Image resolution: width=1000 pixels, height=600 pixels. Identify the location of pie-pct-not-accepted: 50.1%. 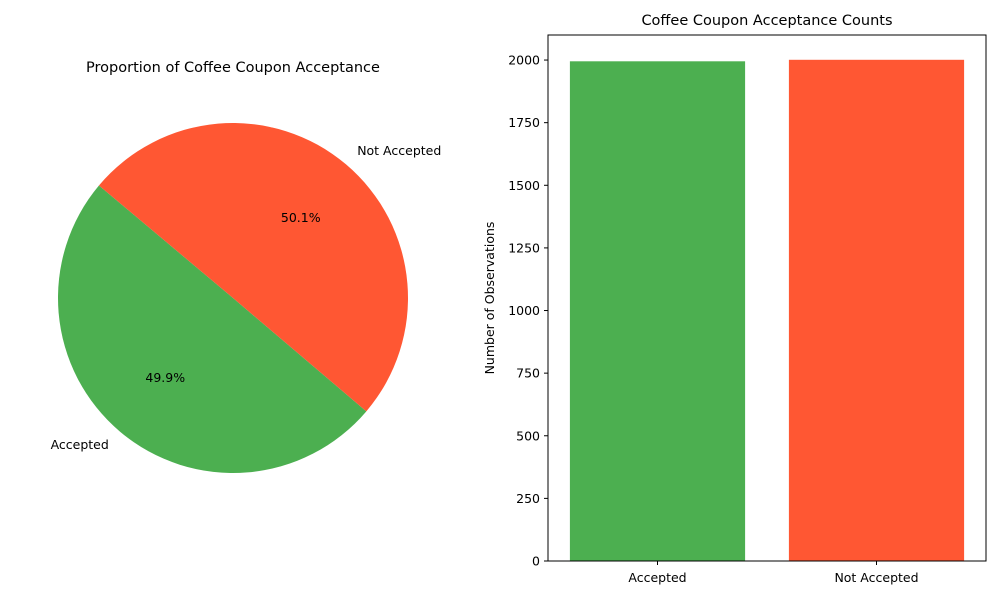
(301, 217).